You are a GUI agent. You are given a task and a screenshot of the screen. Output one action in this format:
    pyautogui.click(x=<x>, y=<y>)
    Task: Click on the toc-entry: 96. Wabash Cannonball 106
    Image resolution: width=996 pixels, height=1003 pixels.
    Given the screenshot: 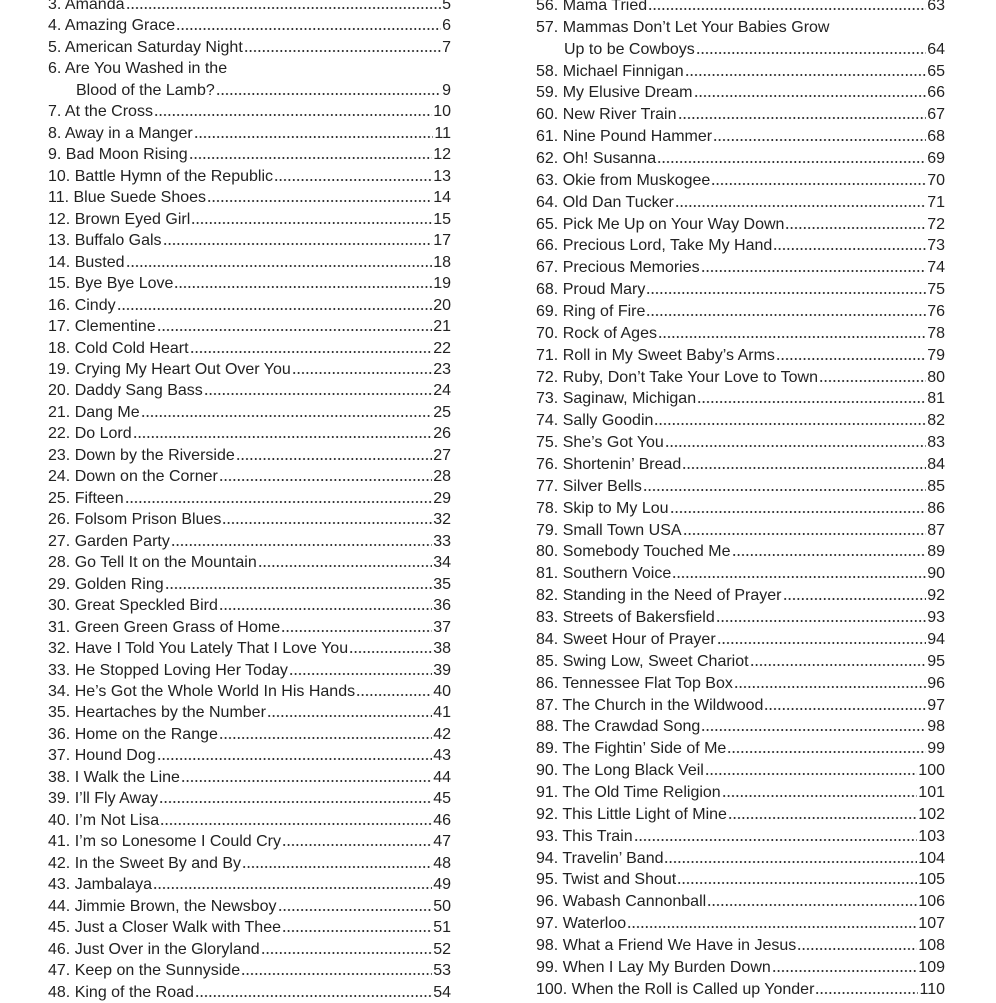 What is the action you would take?
    pyautogui.click(x=740, y=902)
    